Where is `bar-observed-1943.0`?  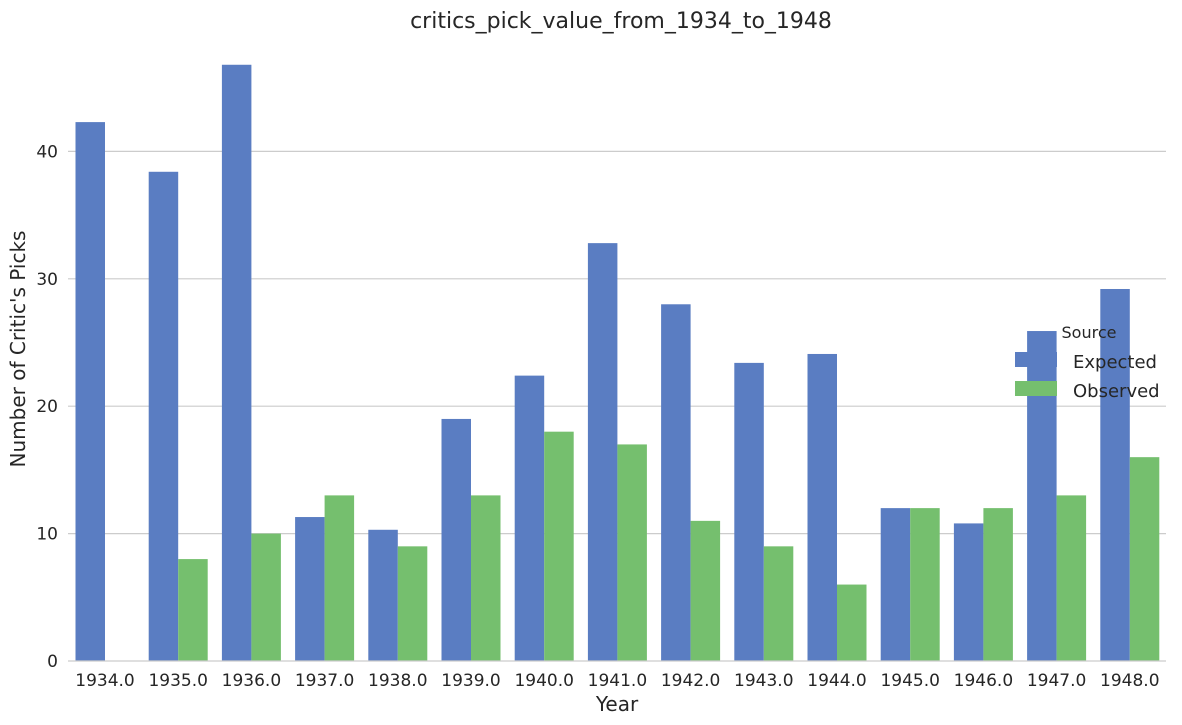
bar-observed-1943.0 is located at coordinates (778, 603).